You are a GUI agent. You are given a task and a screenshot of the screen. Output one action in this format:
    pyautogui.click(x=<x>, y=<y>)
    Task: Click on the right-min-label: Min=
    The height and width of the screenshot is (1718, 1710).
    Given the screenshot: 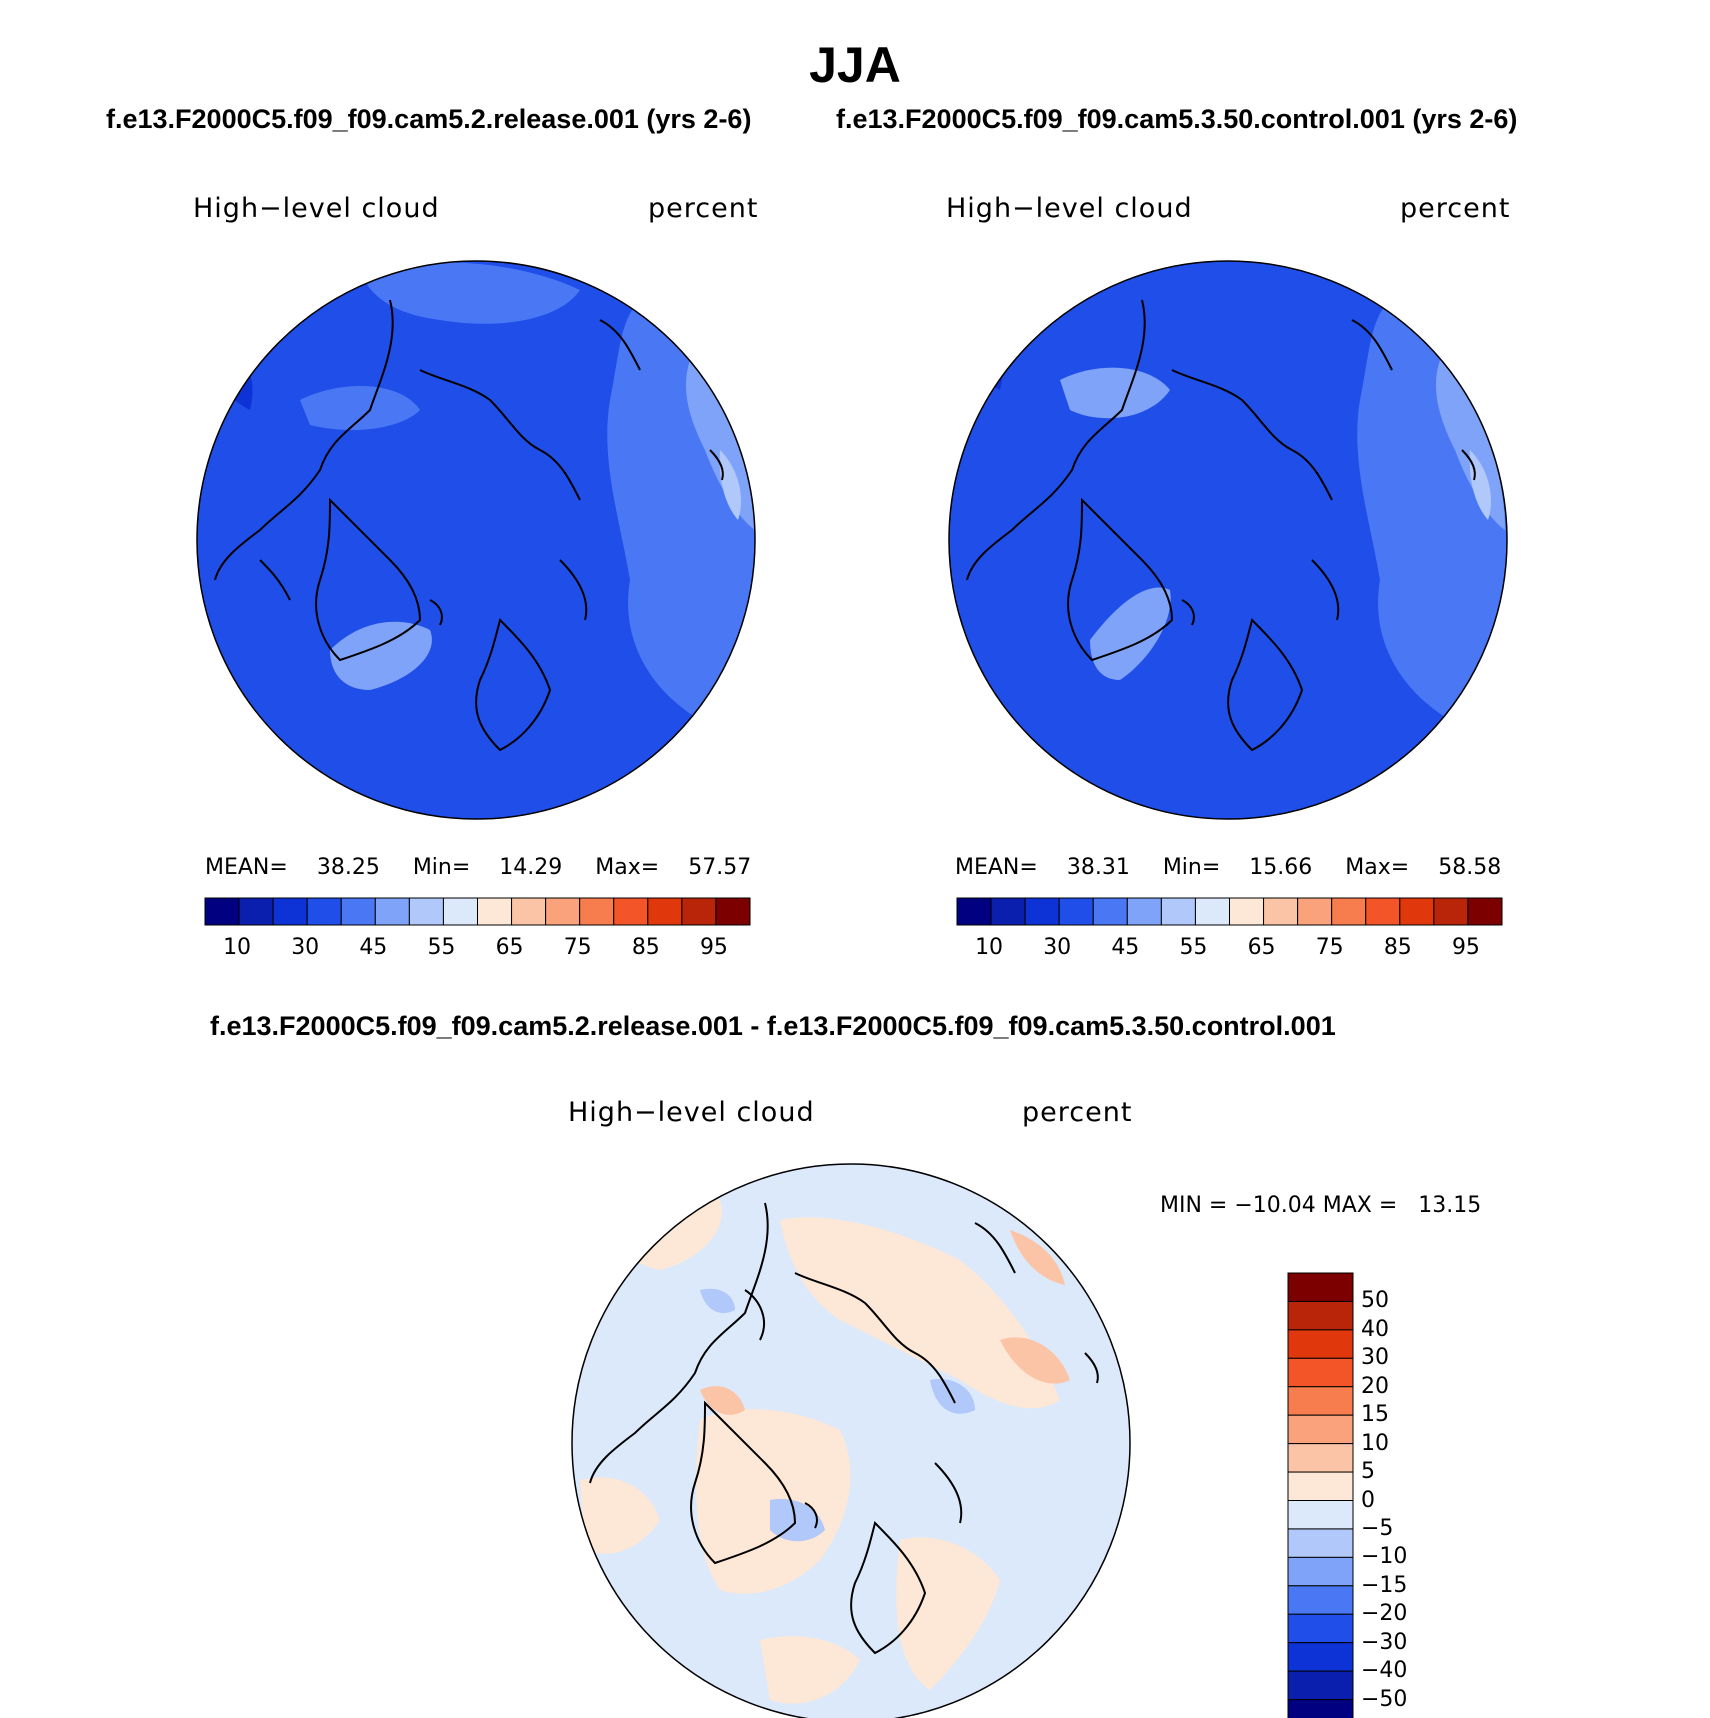 What is the action you would take?
    pyautogui.click(x=1191, y=867)
    